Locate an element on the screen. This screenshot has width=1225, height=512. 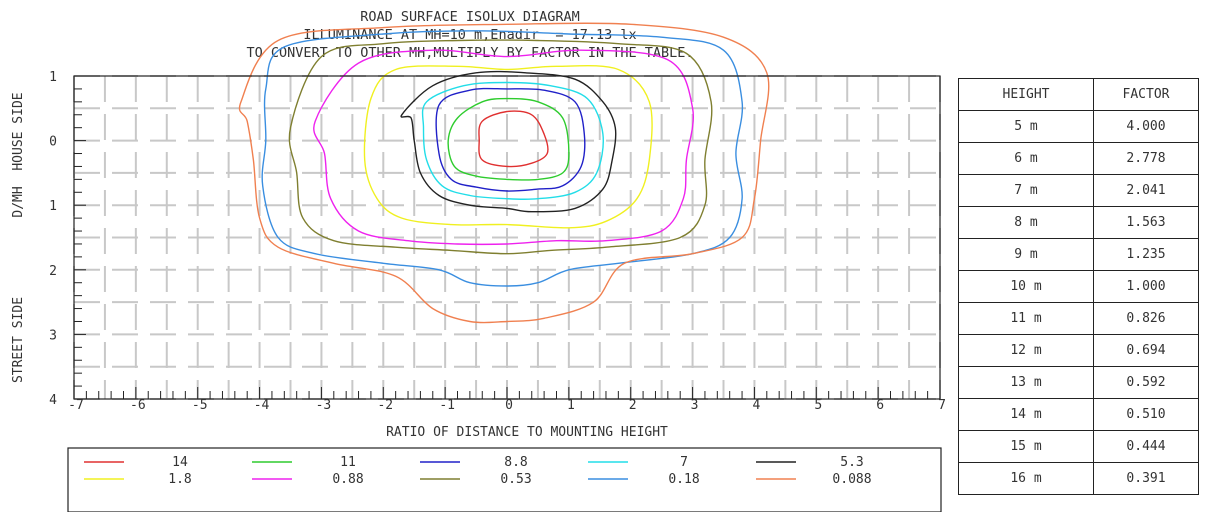
height-column-header: HEIGHT is located at coordinates (1026, 94).